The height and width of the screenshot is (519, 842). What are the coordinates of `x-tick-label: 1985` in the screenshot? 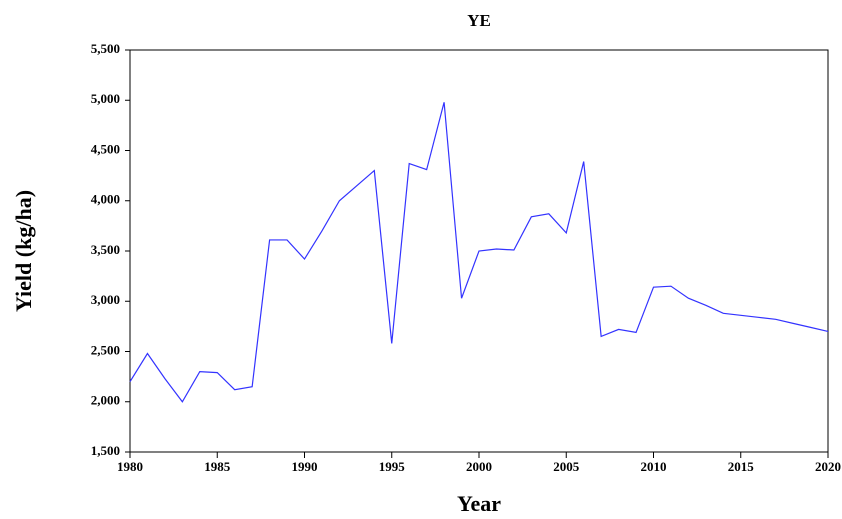 It's located at (217, 466).